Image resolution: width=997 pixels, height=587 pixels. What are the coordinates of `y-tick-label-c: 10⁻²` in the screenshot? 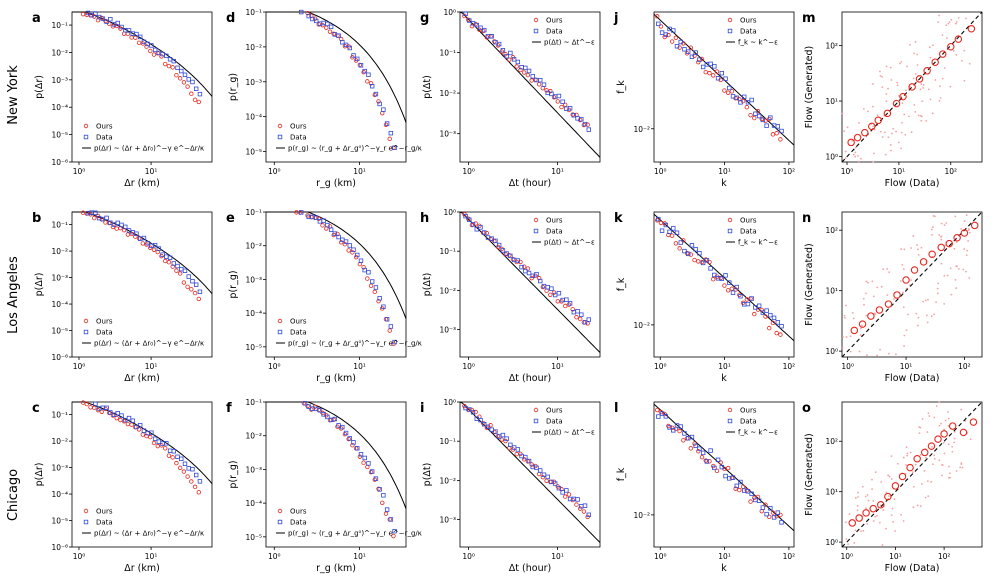 It's located at (59, 441).